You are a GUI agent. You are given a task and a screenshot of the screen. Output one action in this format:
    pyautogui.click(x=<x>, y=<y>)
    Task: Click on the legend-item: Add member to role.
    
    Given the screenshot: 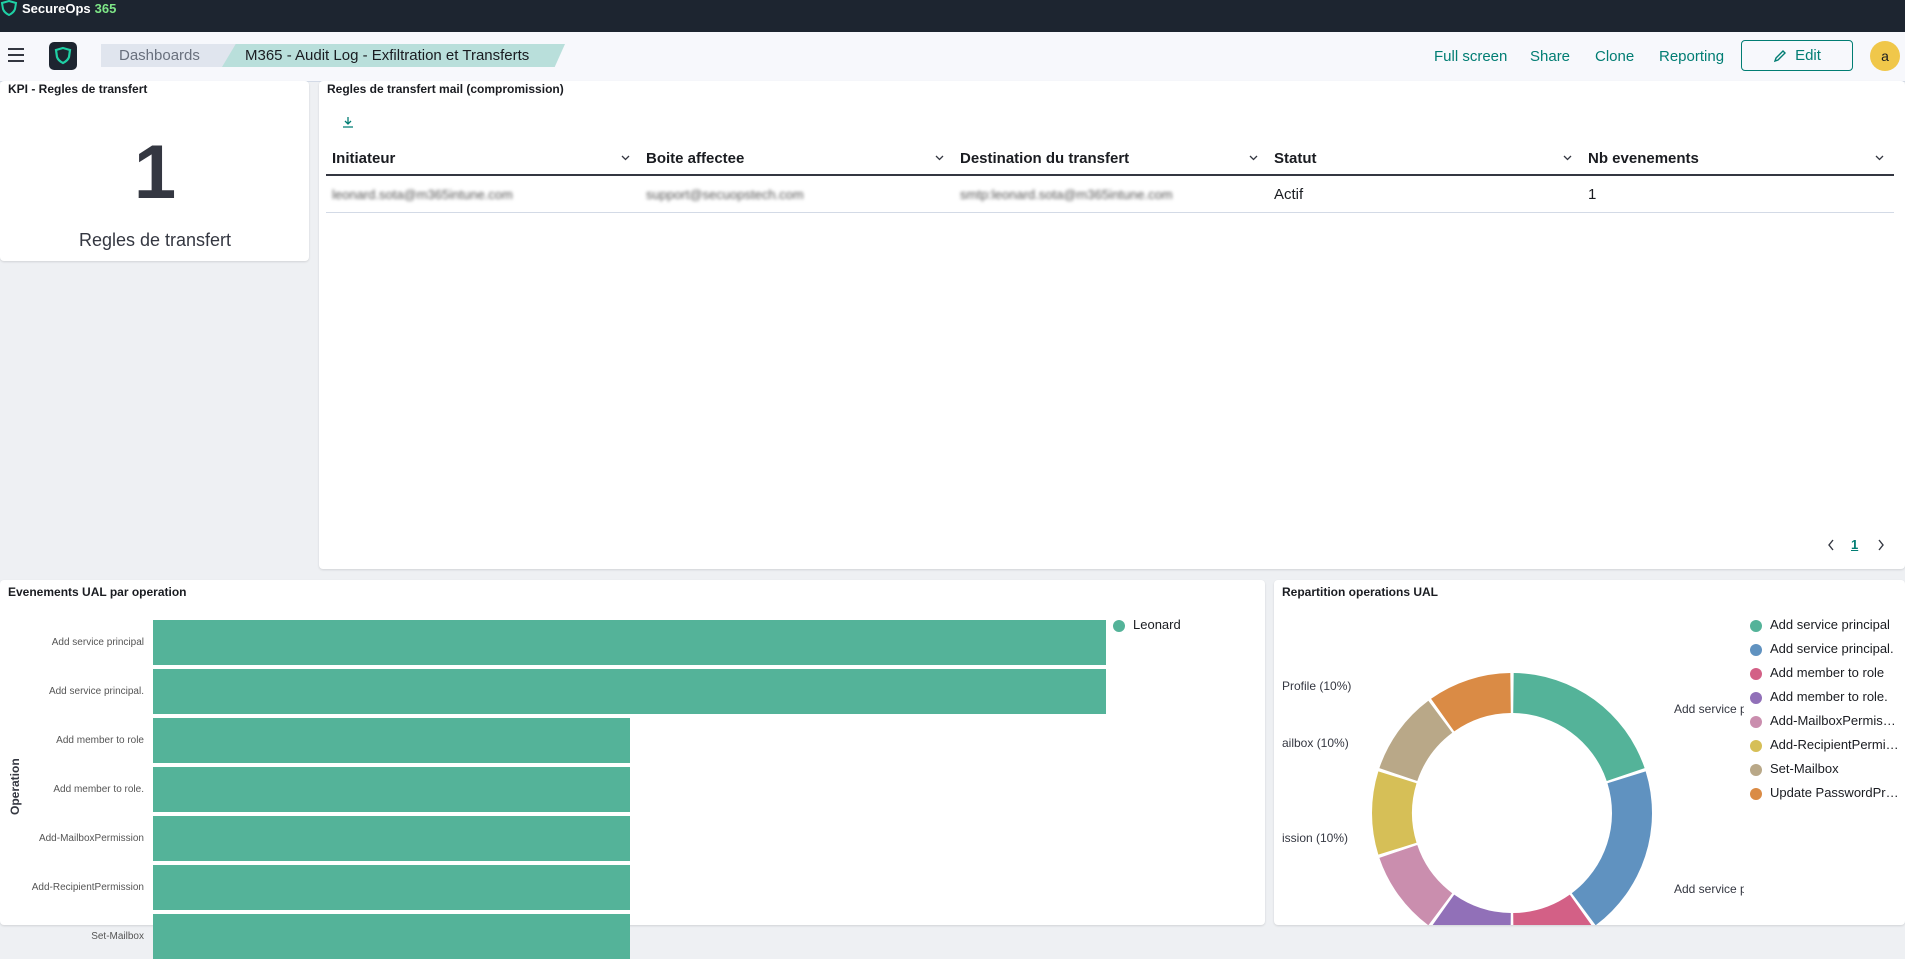 What is the action you would take?
    pyautogui.click(x=1825, y=697)
    